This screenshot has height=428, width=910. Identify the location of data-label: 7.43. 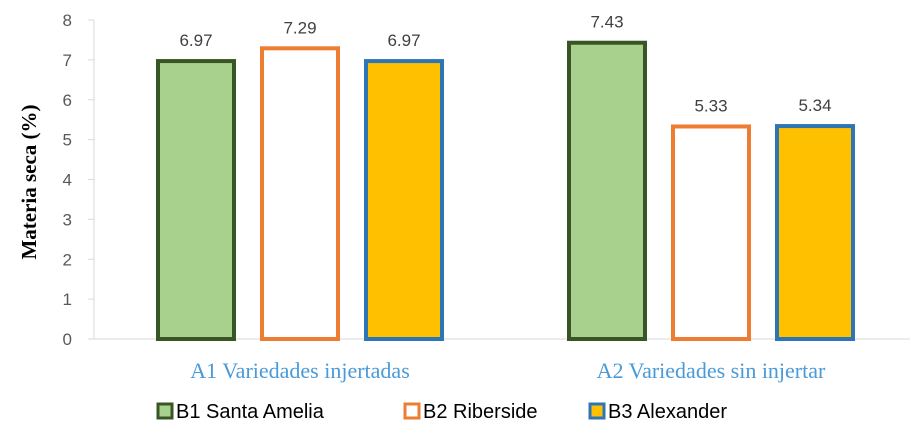
(606, 22).